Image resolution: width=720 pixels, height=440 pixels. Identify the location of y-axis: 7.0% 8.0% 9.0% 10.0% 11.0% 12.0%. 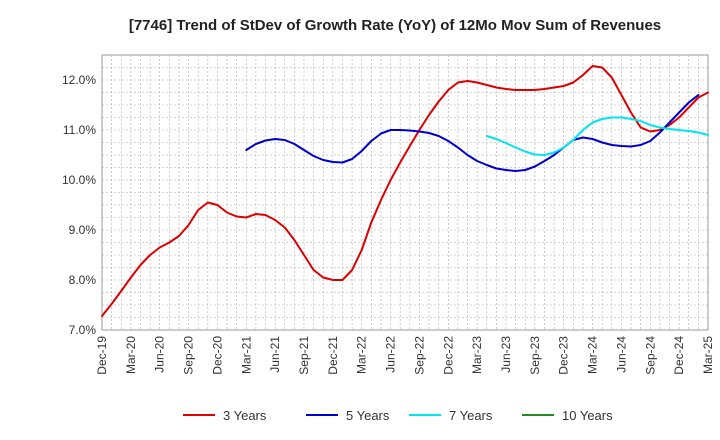
(79, 205).